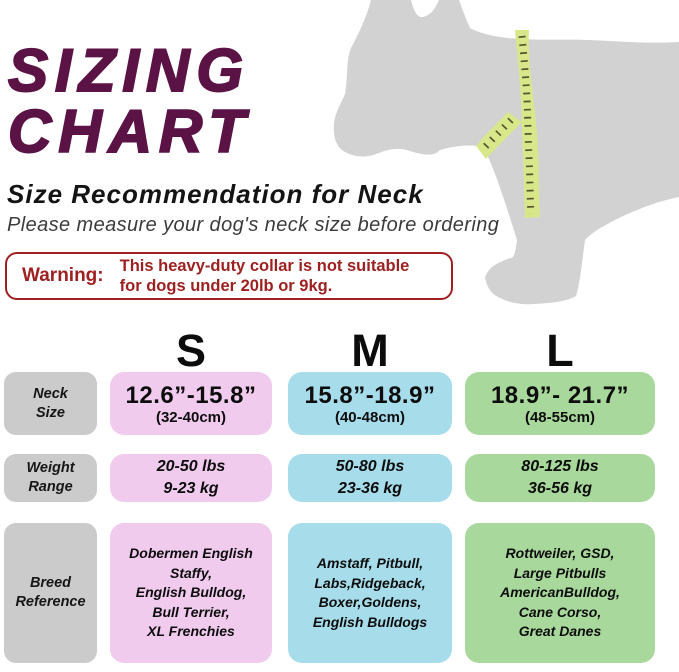 This screenshot has height=672, width=679. Describe the element at coordinates (560, 395) in the screenshot. I see `neck-size-l-inches: 18.9”- 21.7”` at that location.